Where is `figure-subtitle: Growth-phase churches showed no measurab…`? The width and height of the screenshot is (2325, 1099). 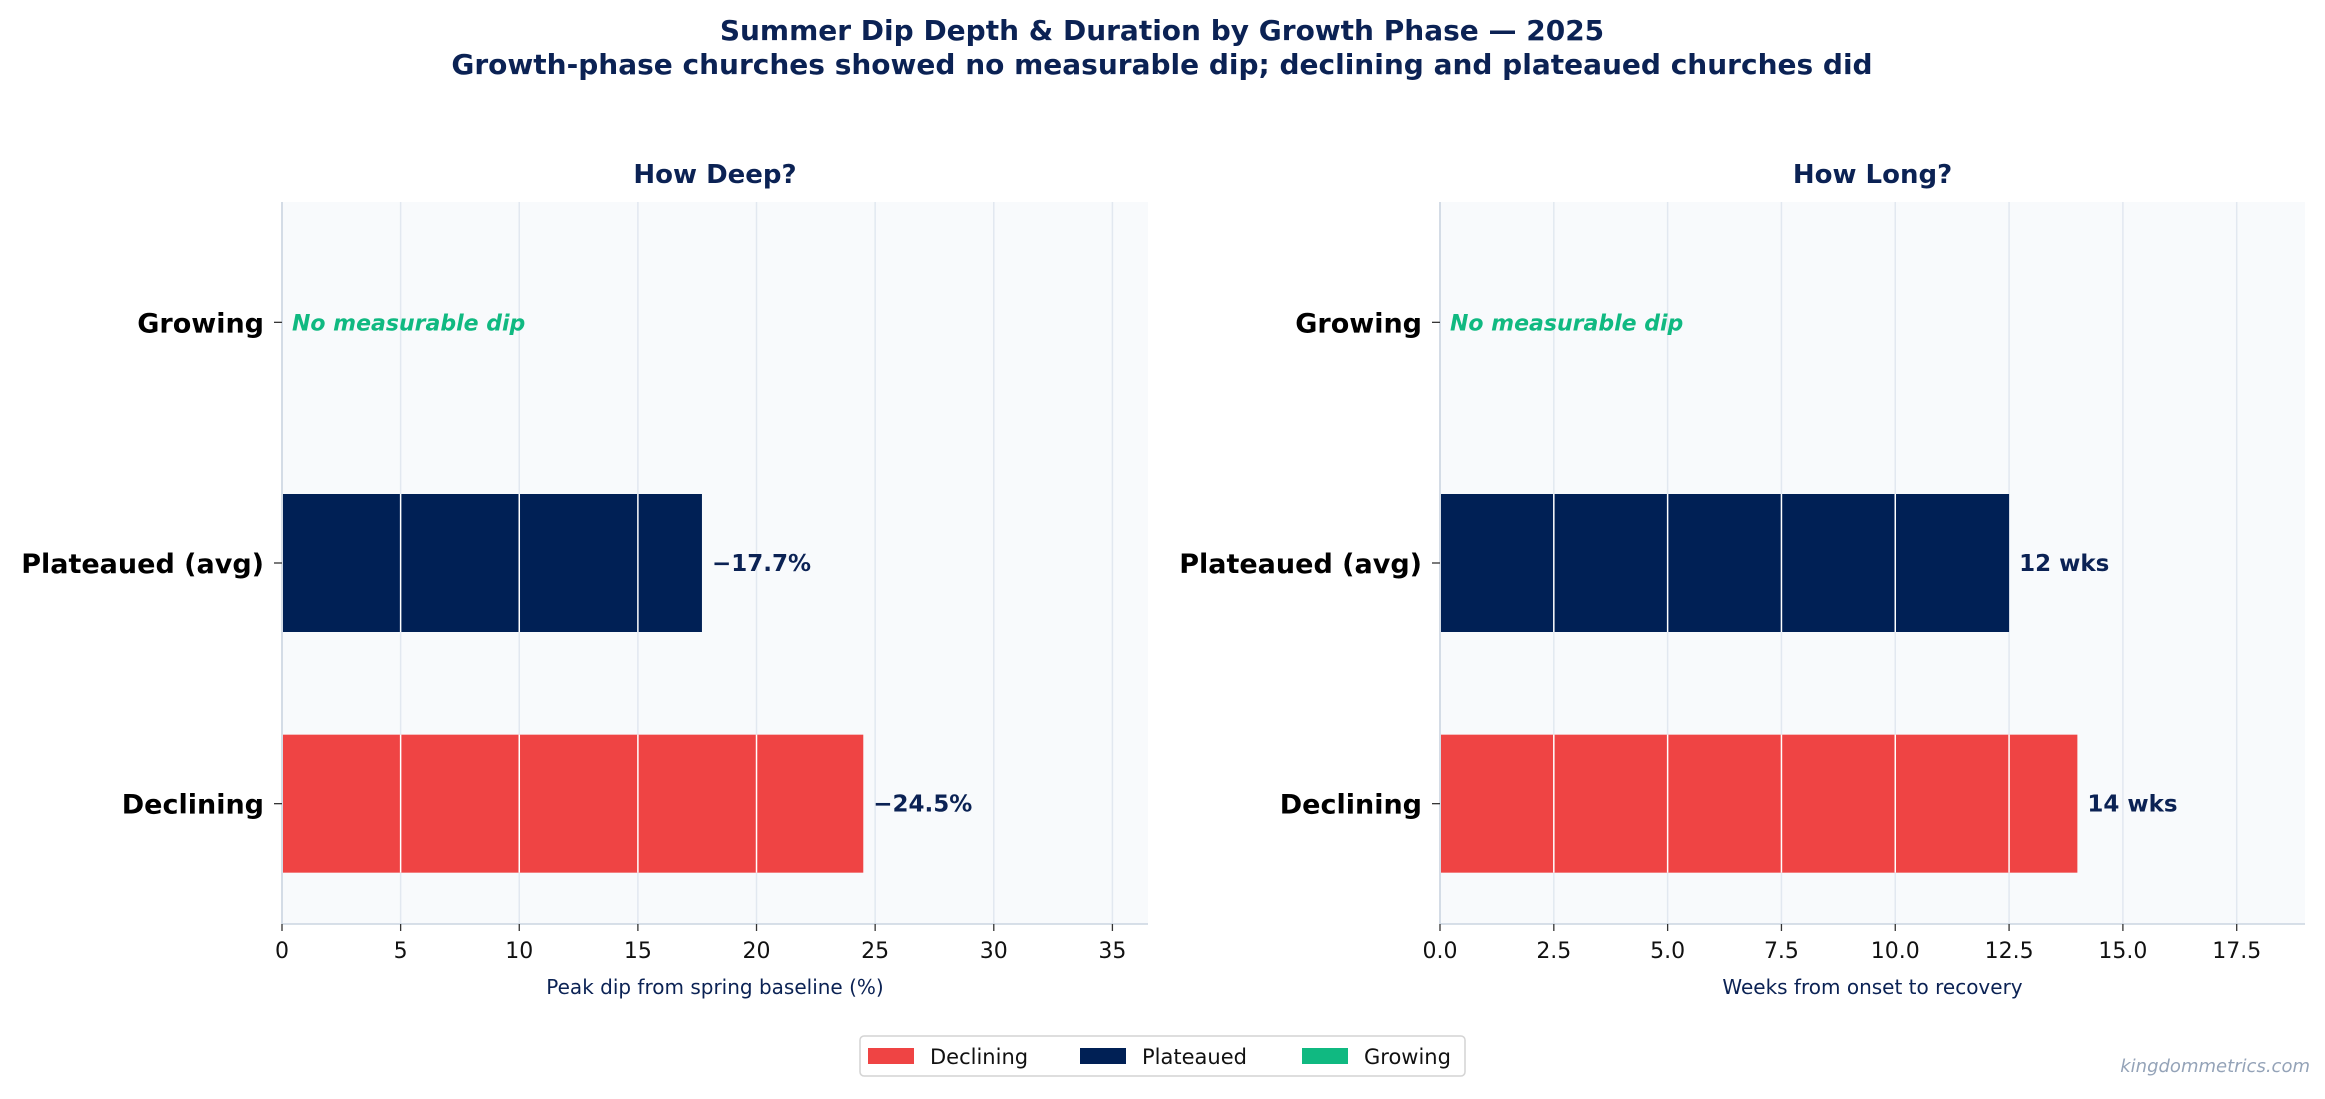
figure-subtitle: Growth-phase churches showed no measurab… is located at coordinates (1161, 64).